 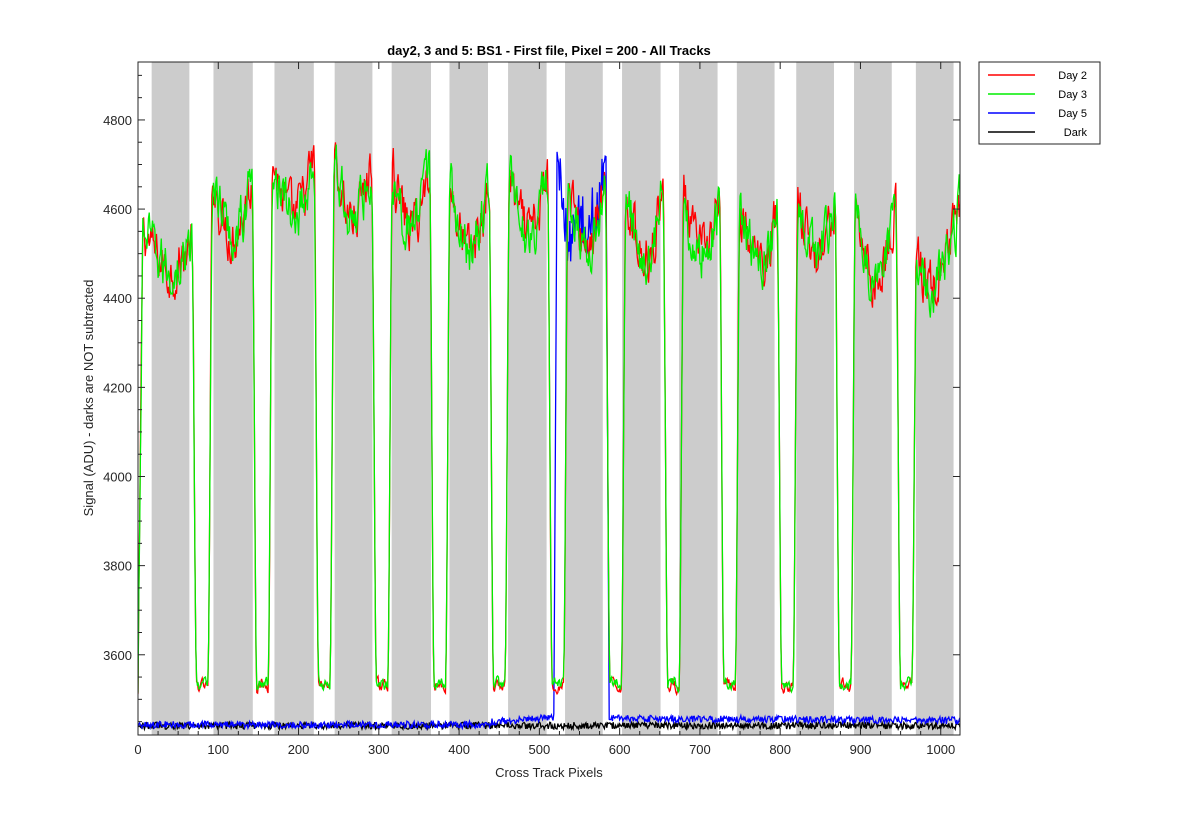 I want to click on x-axis-label: Cross Track Pixels, so click(x=549, y=772).